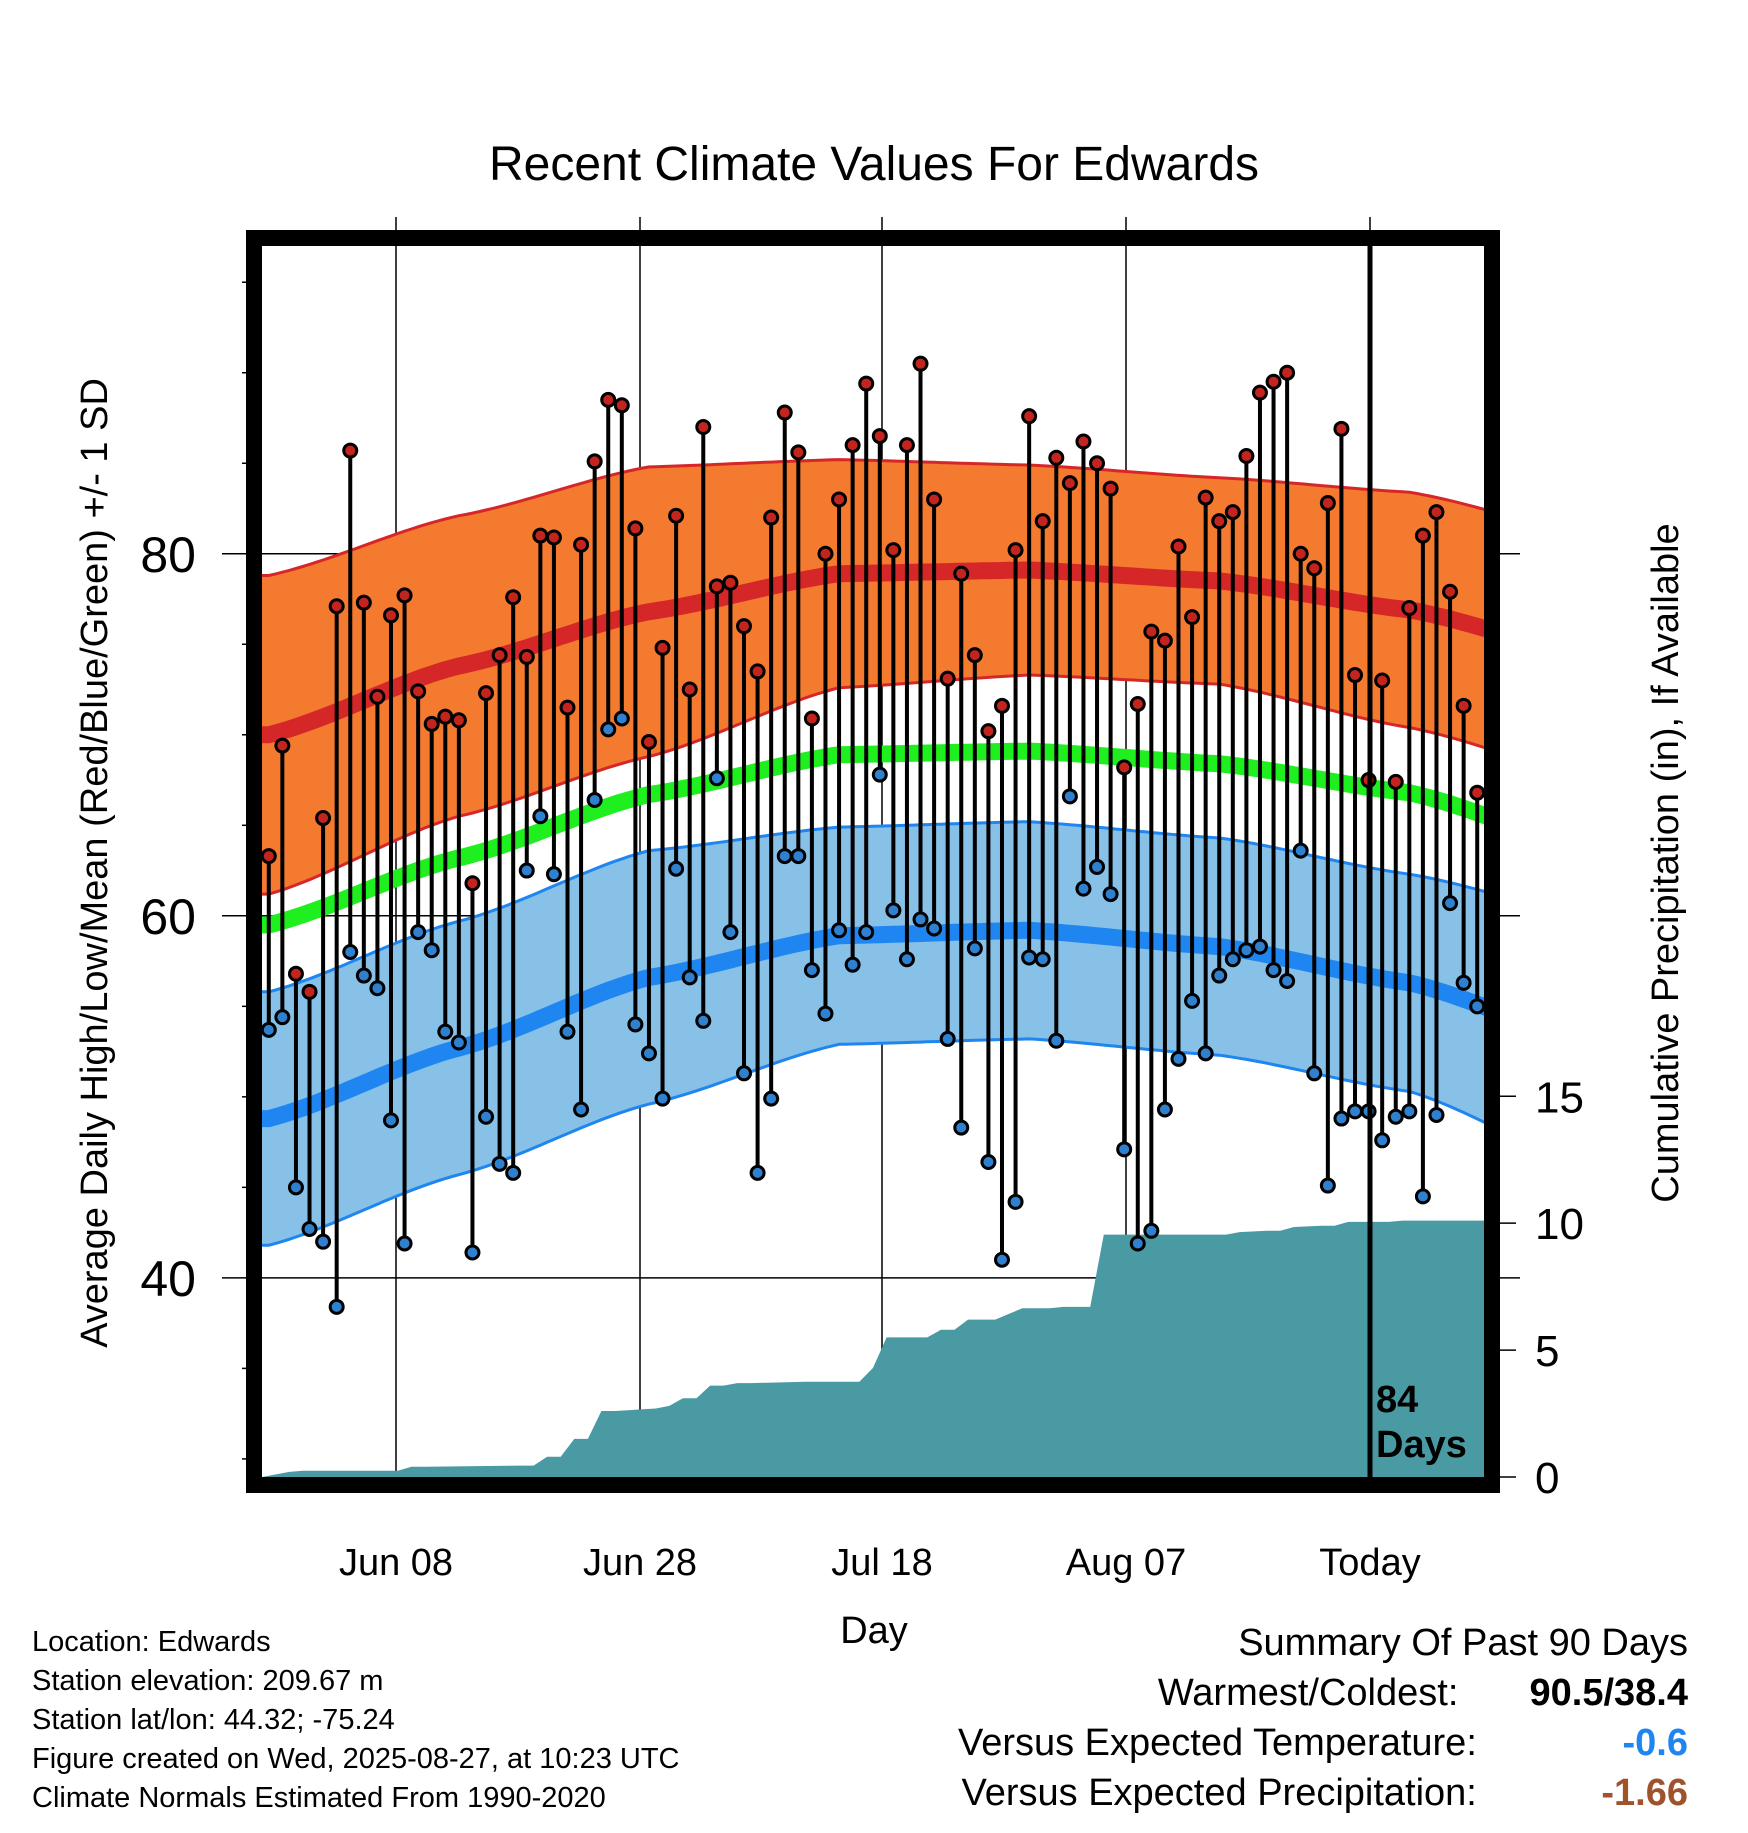 This screenshot has width=1748, height=1833. I want to click on summary-warmest-row: Warmest/Coldest: 90.5/38.4, so click(1323, 1693).